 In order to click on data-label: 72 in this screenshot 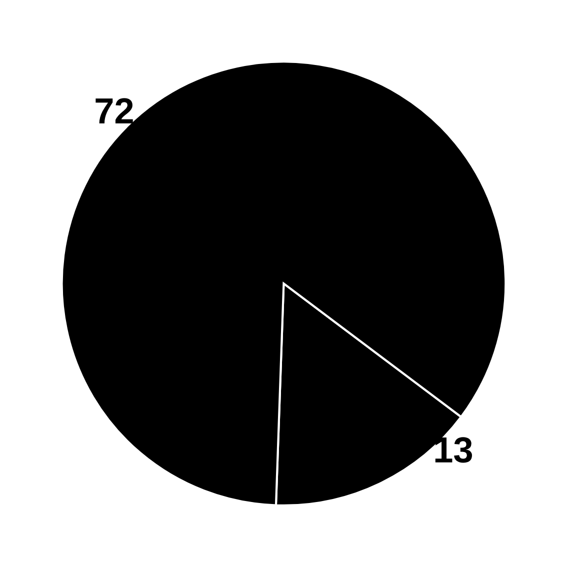, I will do `click(114, 111)`.